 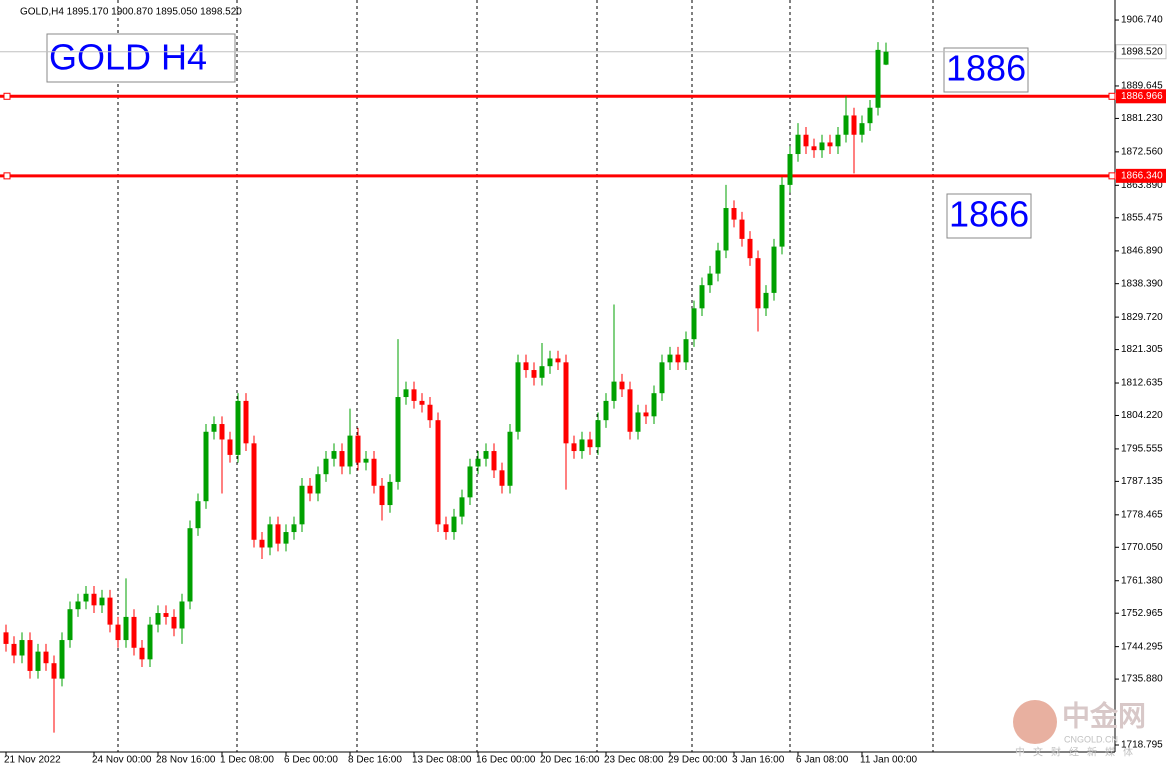 What do you see at coordinates (1142, 383) in the screenshot?
I see `y-tick-label: 1812.635` at bounding box center [1142, 383].